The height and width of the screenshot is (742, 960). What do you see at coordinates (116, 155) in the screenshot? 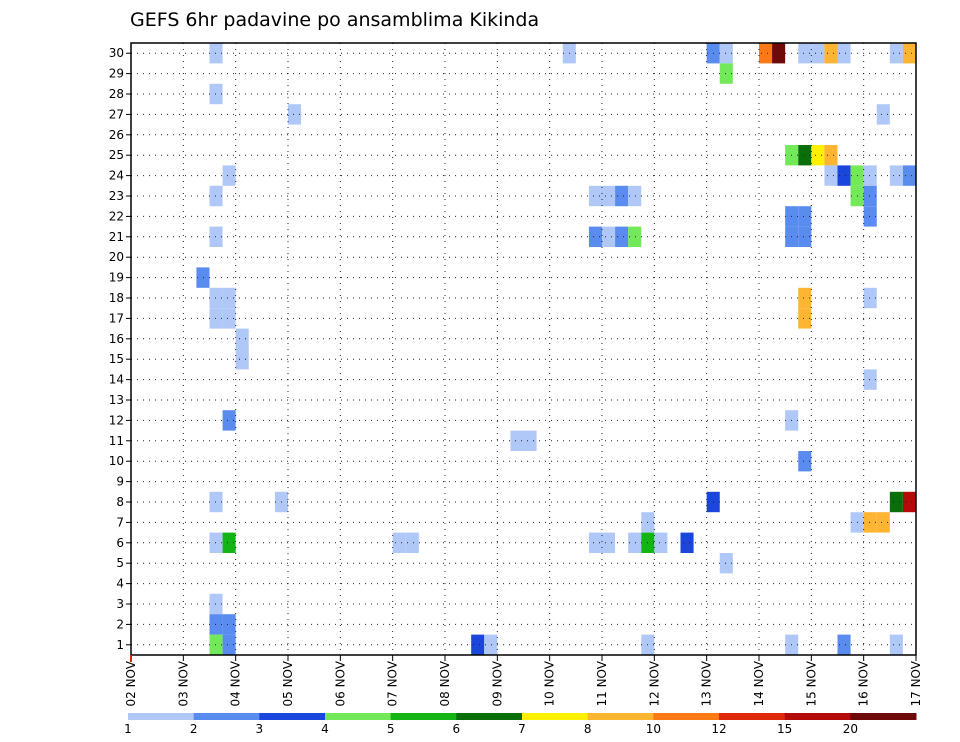
I see `y-tick-label: 25` at bounding box center [116, 155].